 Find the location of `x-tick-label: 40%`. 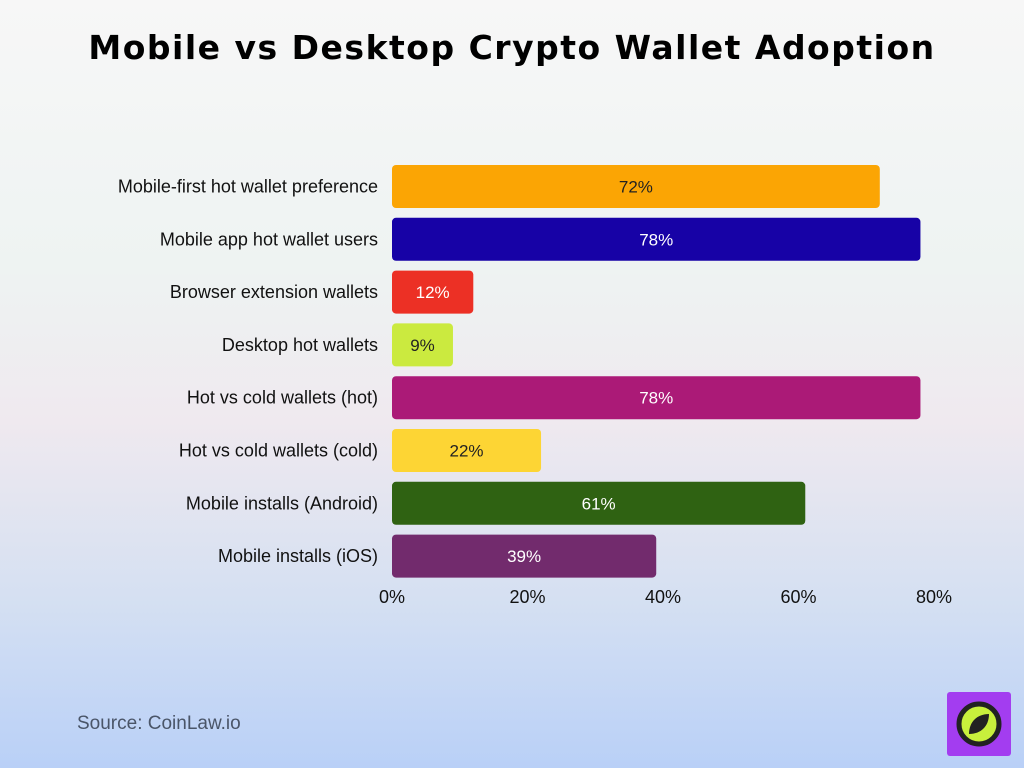

x-tick-label: 40% is located at coordinates (663, 597).